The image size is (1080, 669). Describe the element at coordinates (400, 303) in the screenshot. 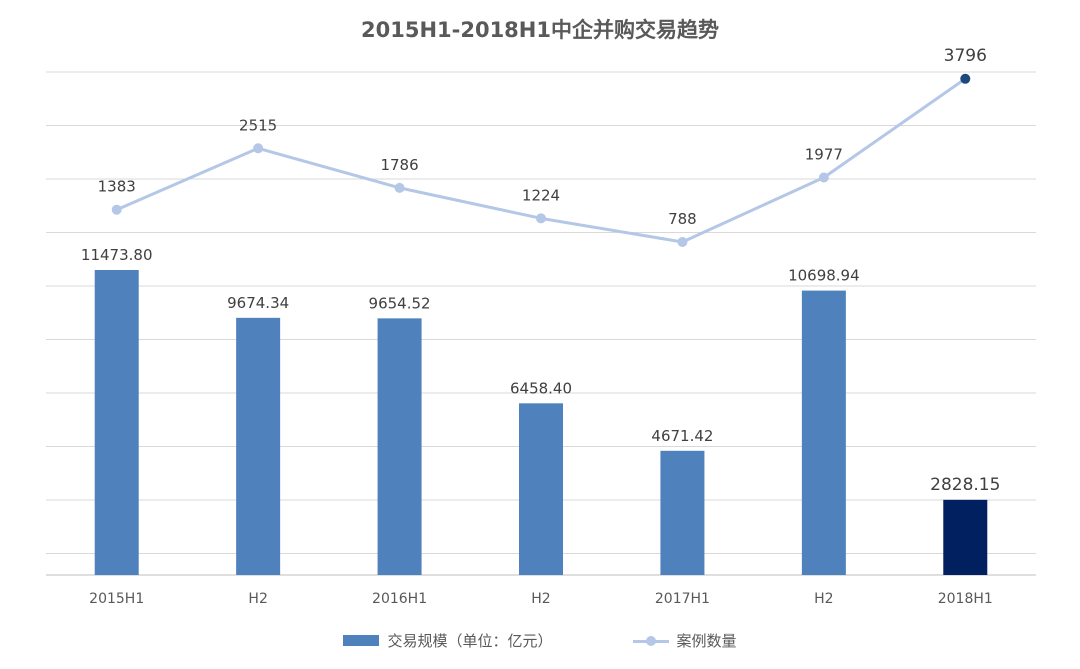

I see `bar-value-label: 9654.52` at that location.